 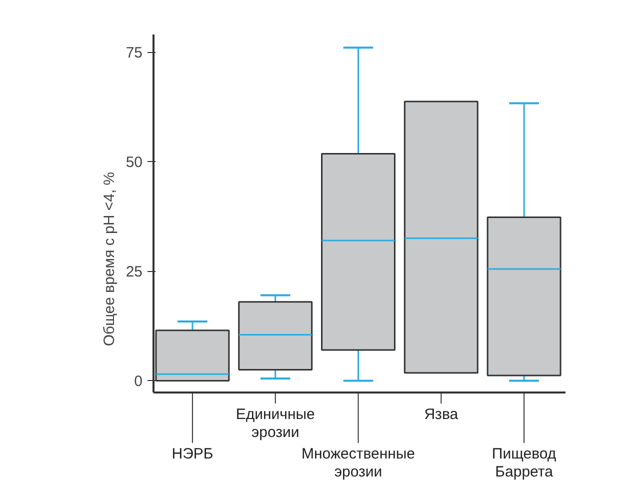 What do you see at coordinates (134, 163) in the screenshot?
I see `y-tick-label: 50` at bounding box center [134, 163].